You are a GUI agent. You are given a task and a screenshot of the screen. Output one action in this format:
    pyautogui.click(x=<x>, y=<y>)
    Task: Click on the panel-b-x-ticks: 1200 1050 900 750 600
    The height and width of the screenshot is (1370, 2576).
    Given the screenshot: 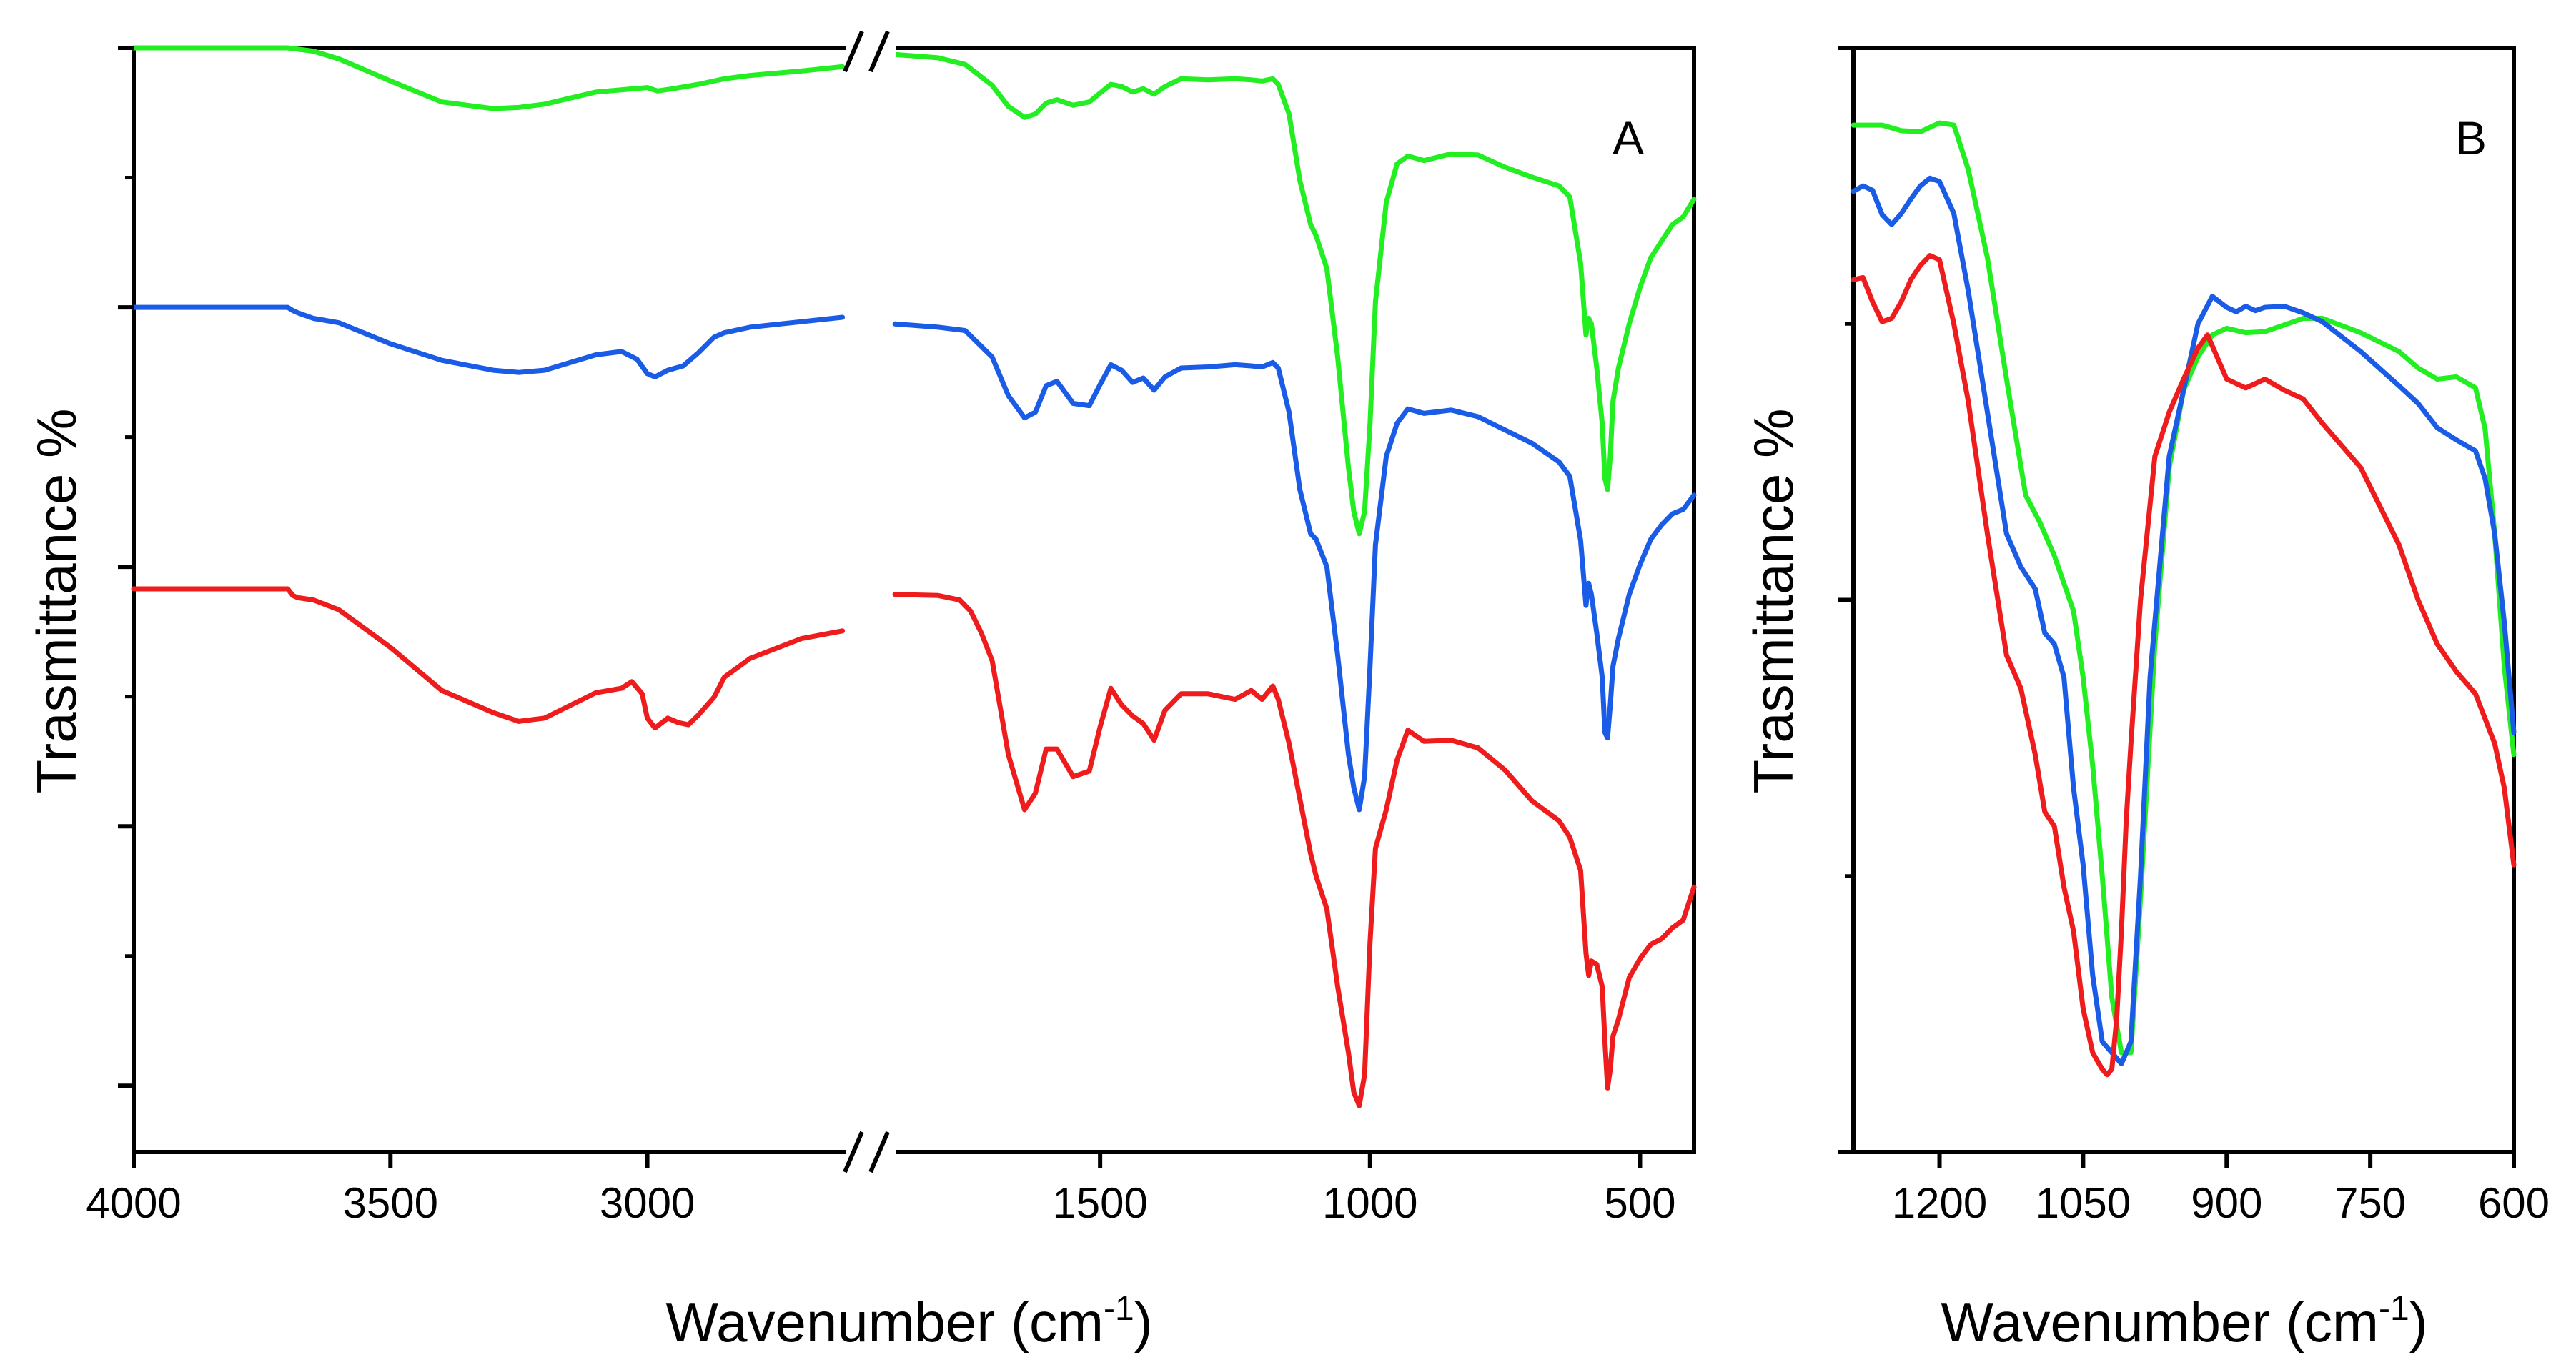 What is the action you would take?
    pyautogui.click(x=2221, y=1189)
    